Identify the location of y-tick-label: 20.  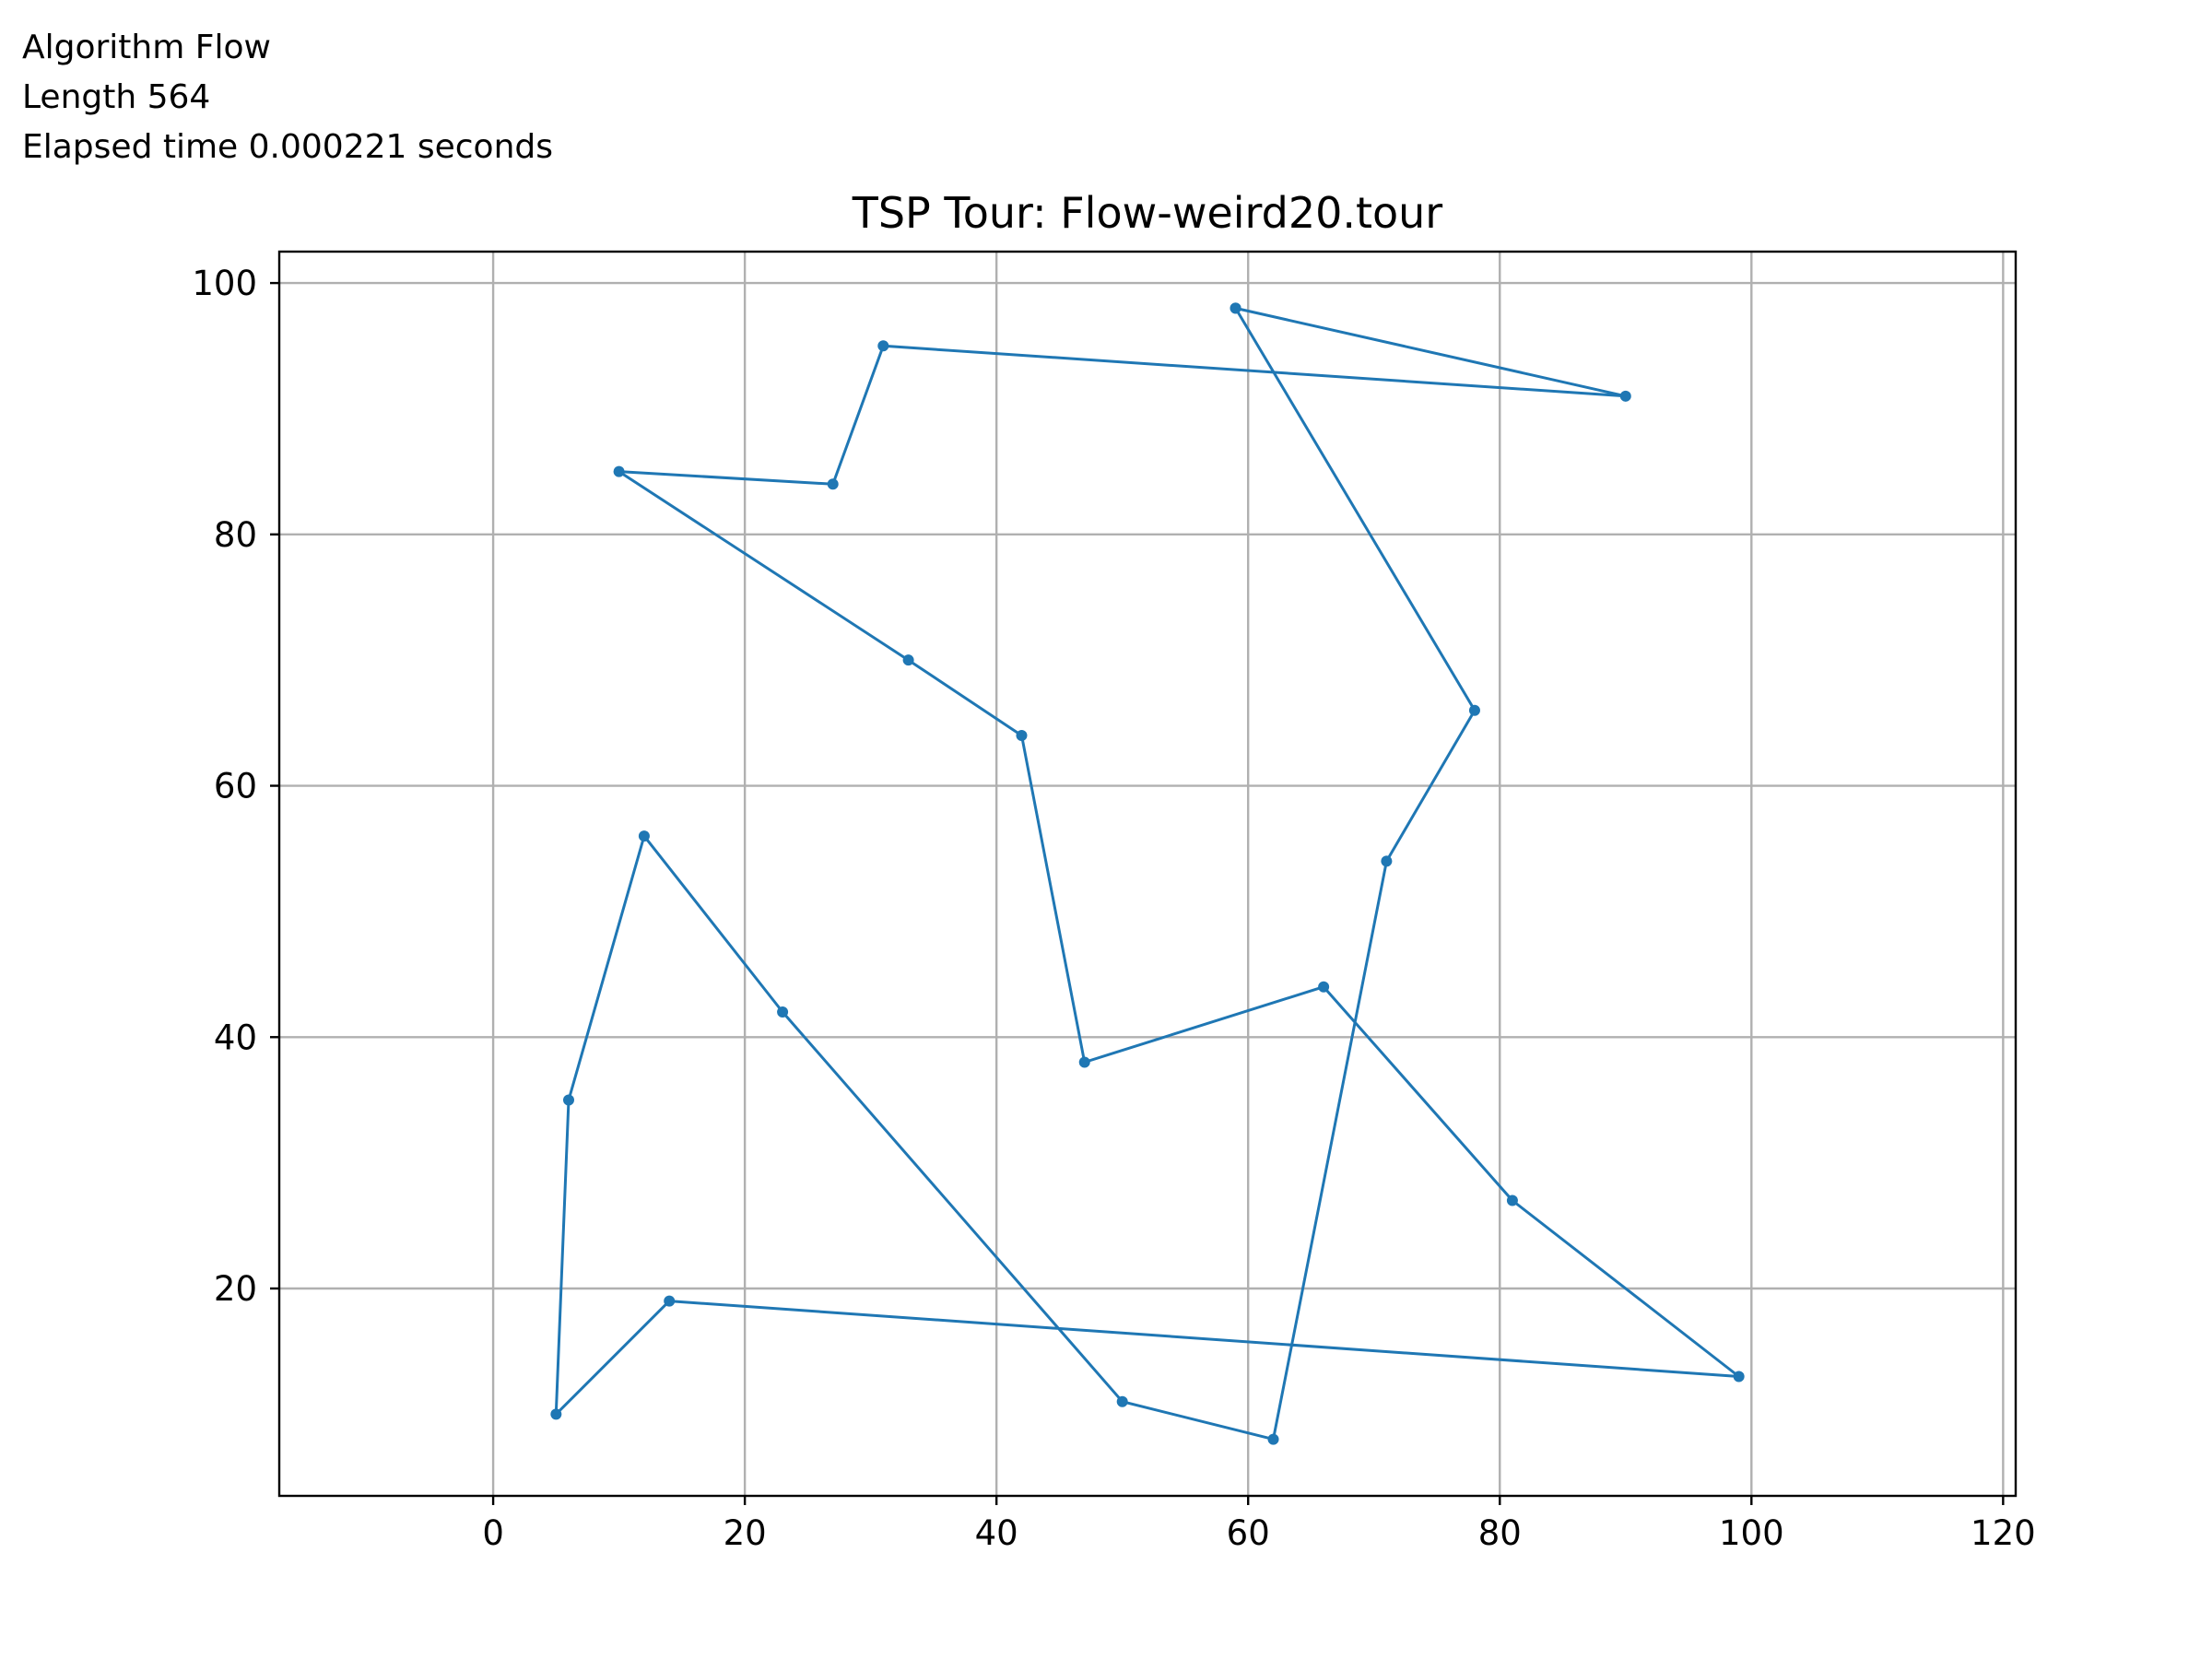
(235, 1289).